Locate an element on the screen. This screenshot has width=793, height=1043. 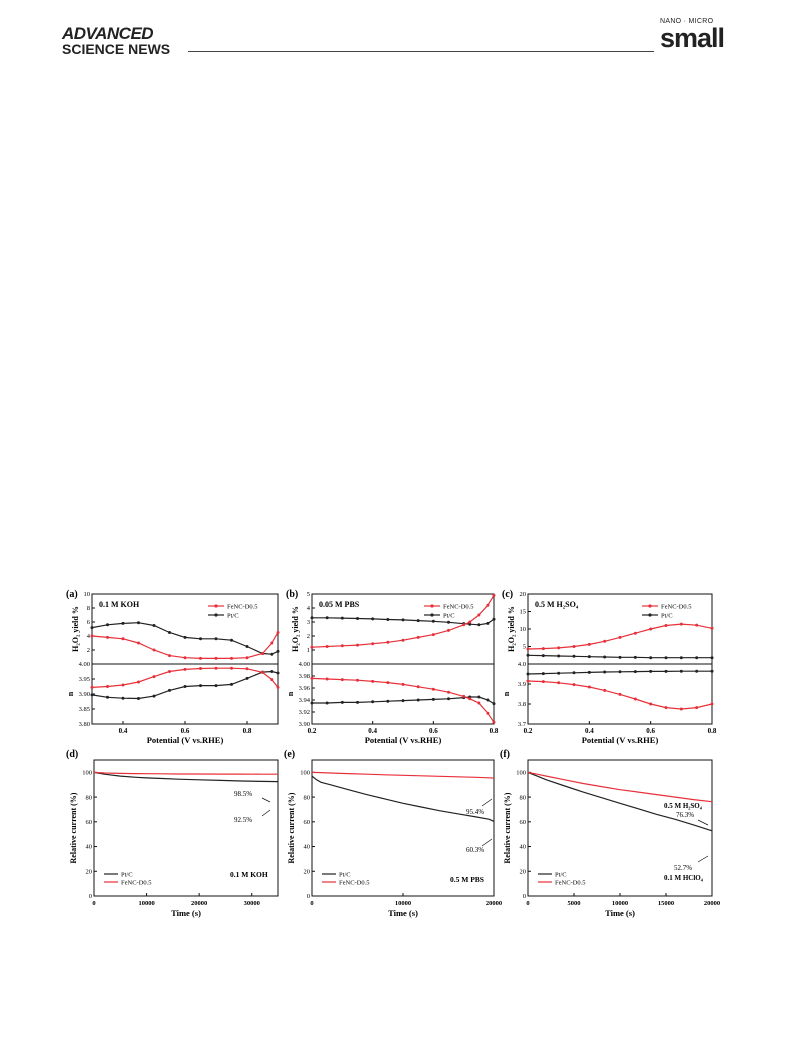
chart-a-ytick-label-top: 6 is located at coordinates (89, 622).